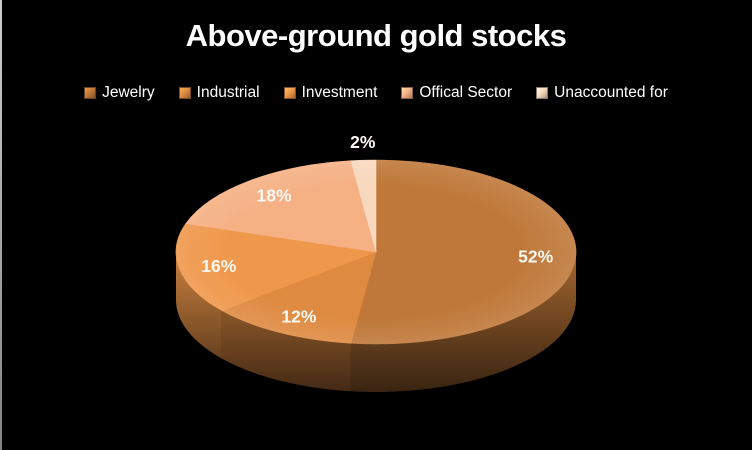  Describe the element at coordinates (611, 92) in the screenshot. I see `legend-label: Unaccounted for` at that location.